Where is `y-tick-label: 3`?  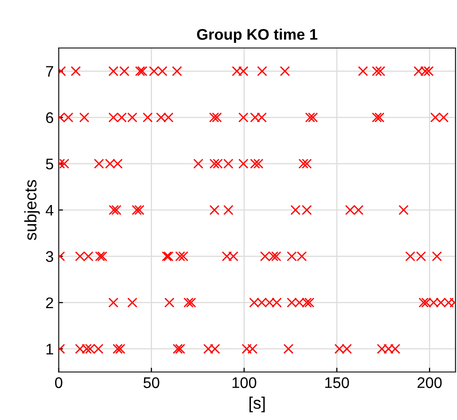
y-tick-label: 3 is located at coordinates (50, 256).